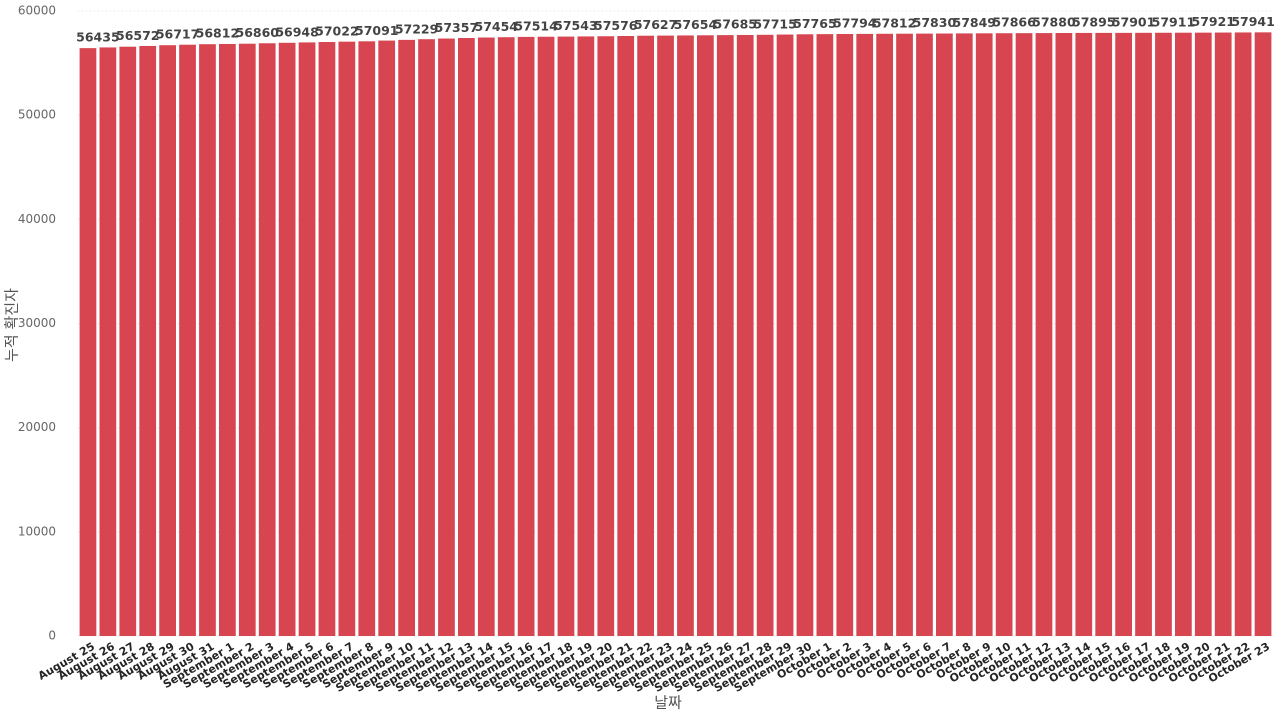 This screenshot has width=1275, height=717. What do you see at coordinates (855, 22) in the screenshot?
I see `data-label: 57794` at bounding box center [855, 22].